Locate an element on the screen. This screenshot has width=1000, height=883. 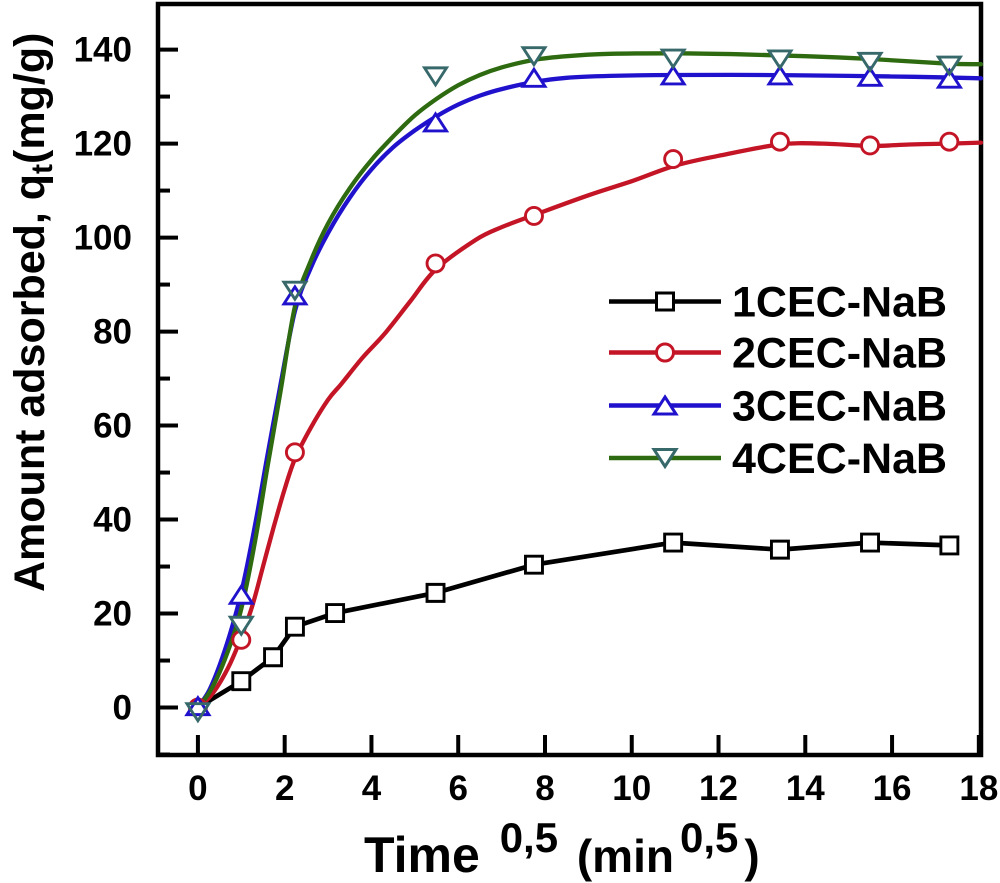
x-title-part: ) is located at coordinates (751, 856).